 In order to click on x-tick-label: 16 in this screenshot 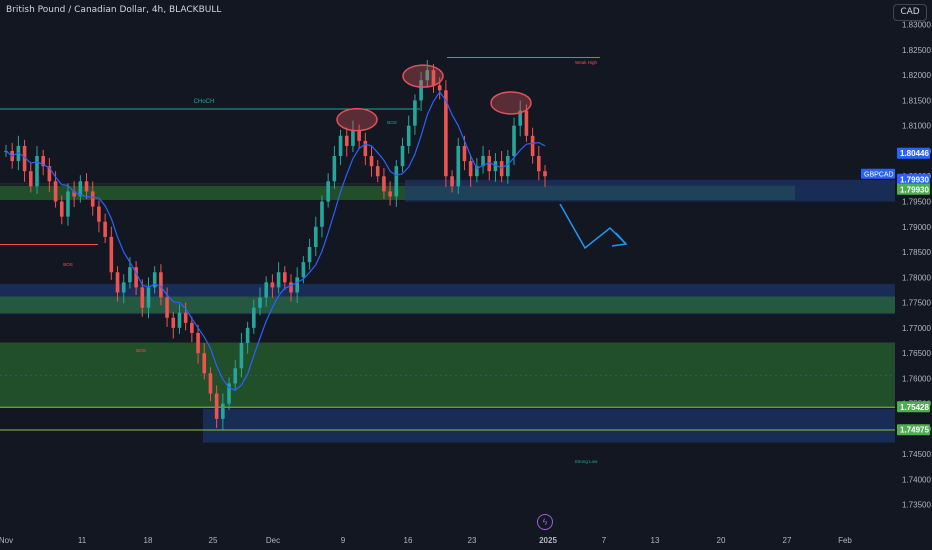, I will do `click(408, 540)`.